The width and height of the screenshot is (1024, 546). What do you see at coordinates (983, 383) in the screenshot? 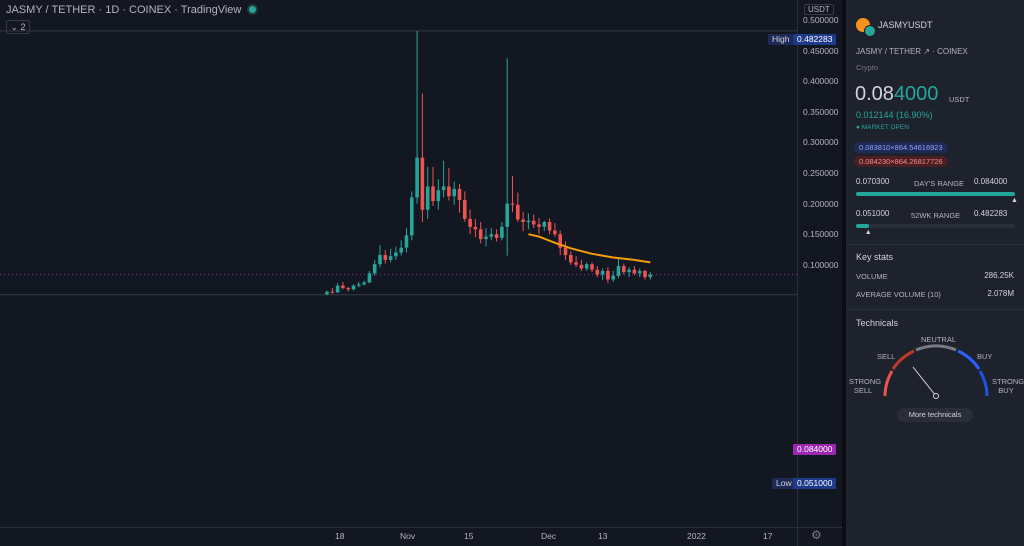
I see `gauge-strong-buy-arc` at bounding box center [983, 383].